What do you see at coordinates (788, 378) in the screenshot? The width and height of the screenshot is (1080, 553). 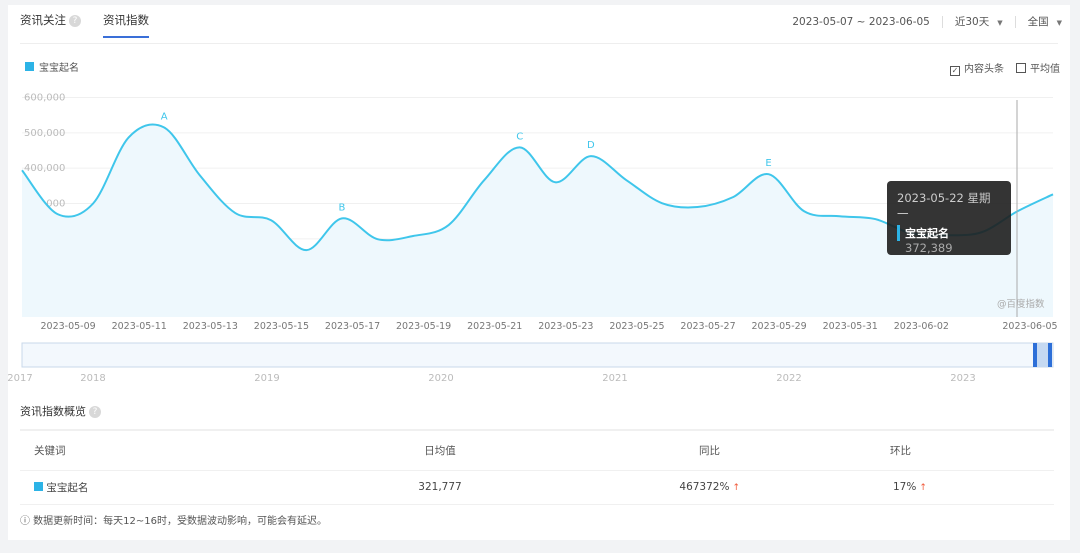 I see `brush-year-label: 2022` at bounding box center [788, 378].